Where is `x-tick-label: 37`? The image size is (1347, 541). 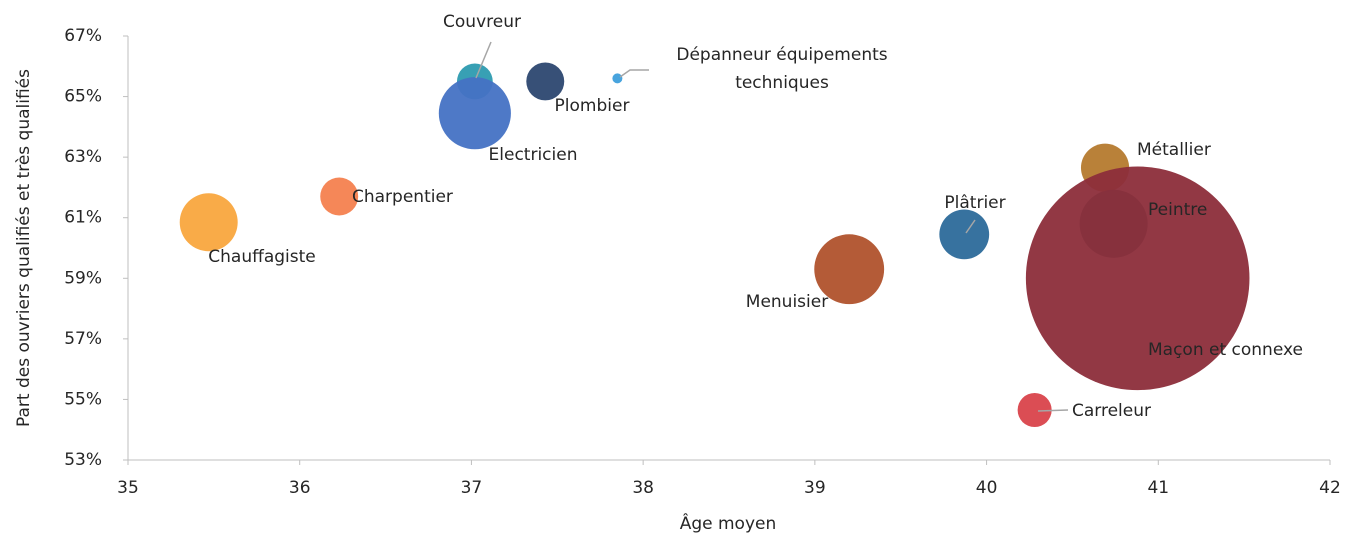
x-tick-label: 37 is located at coordinates (472, 488).